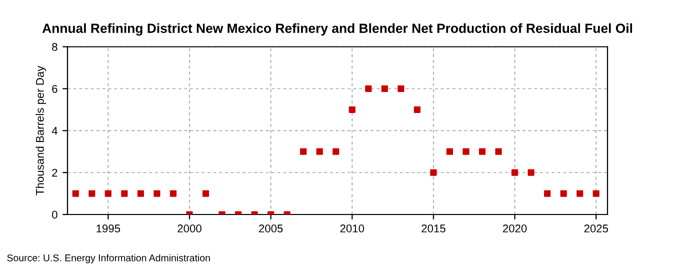 The height and width of the screenshot is (275, 675). I want to click on x-tick-label: 2010, so click(352, 228).